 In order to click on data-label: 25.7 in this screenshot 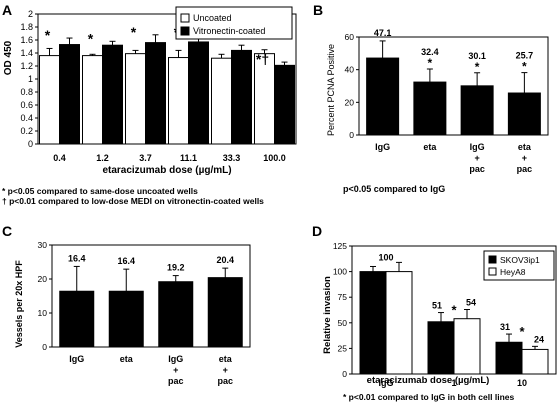, I will do `click(525, 56)`.